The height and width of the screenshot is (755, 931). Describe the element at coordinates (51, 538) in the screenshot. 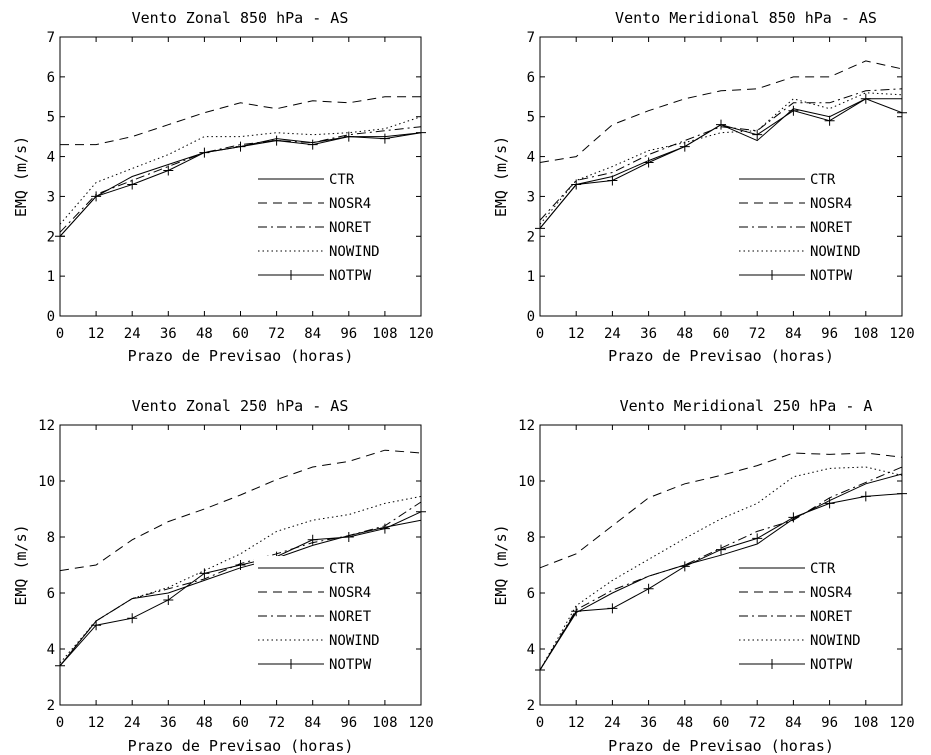

I see `y-tick-label: 8` at that location.